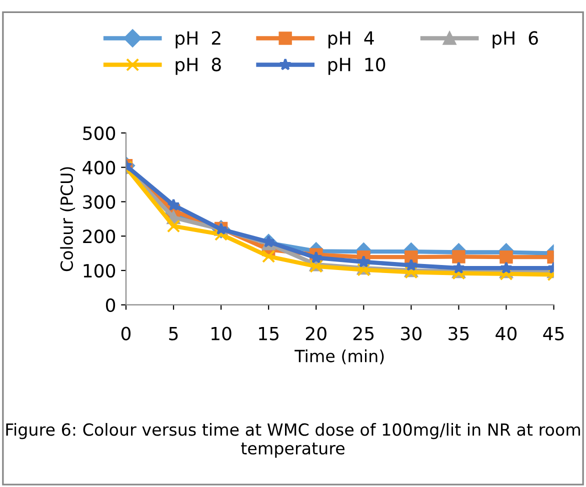 The width and height of the screenshot is (586, 487). Describe the element at coordinates (173, 333) in the screenshot. I see `x-tick-label: 5` at that location.